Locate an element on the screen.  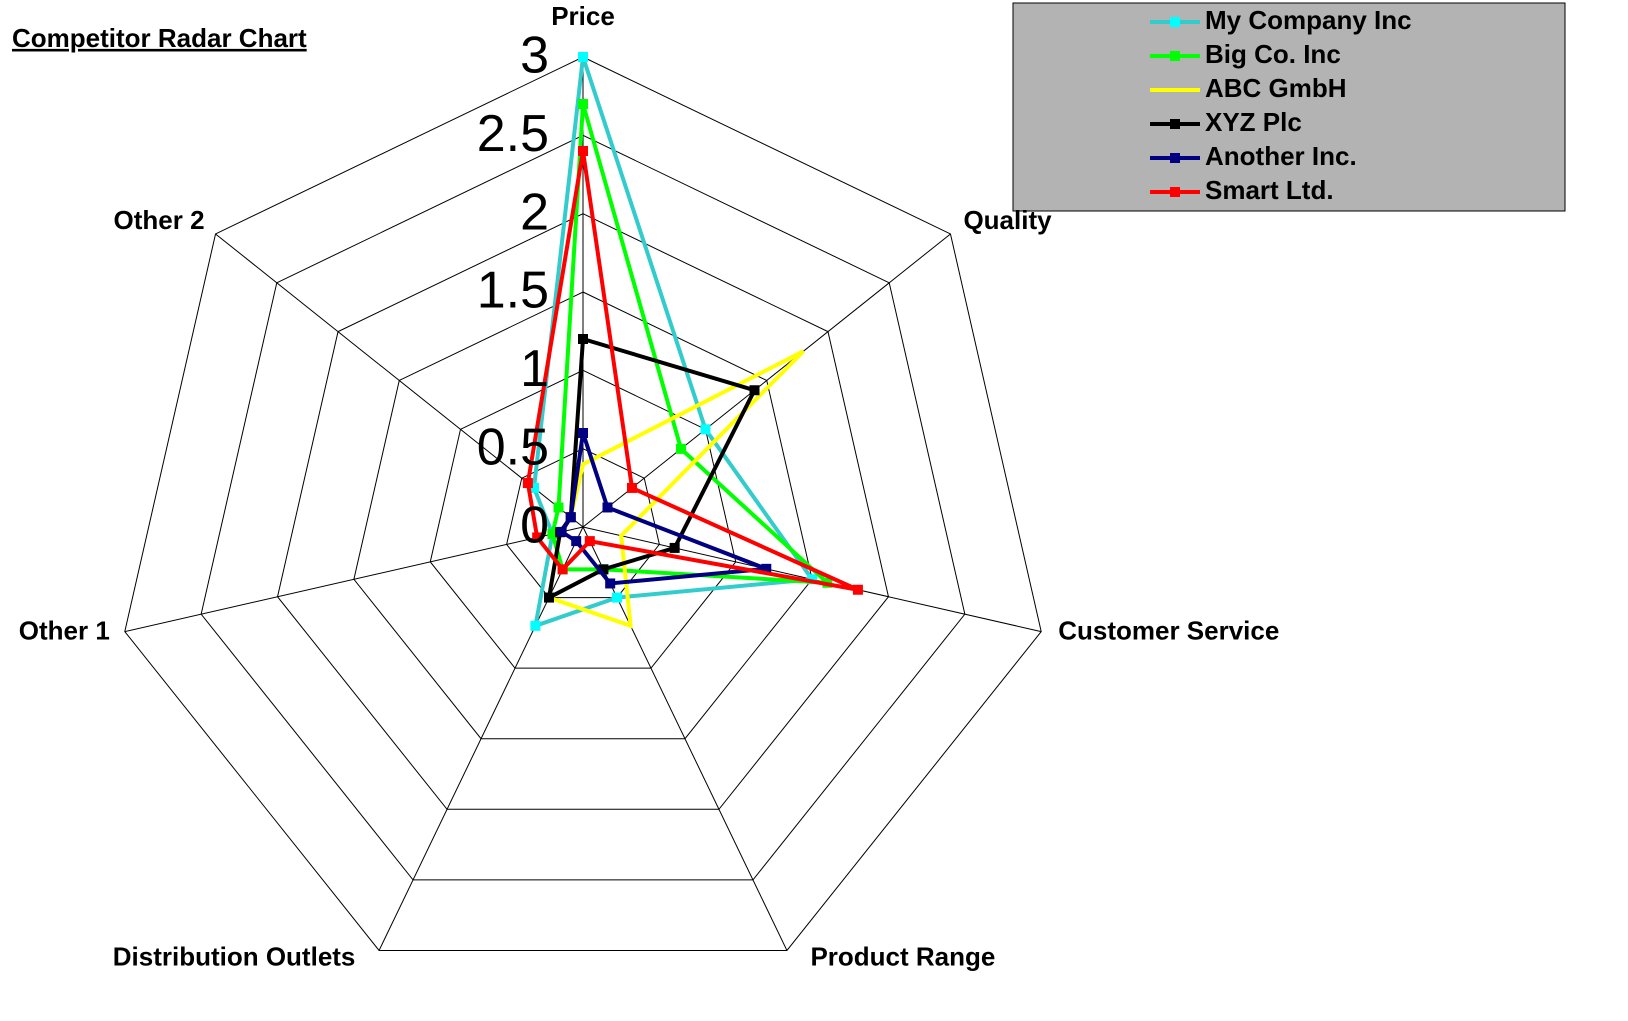
y-tick-label: 1.5 is located at coordinates (513, 291).